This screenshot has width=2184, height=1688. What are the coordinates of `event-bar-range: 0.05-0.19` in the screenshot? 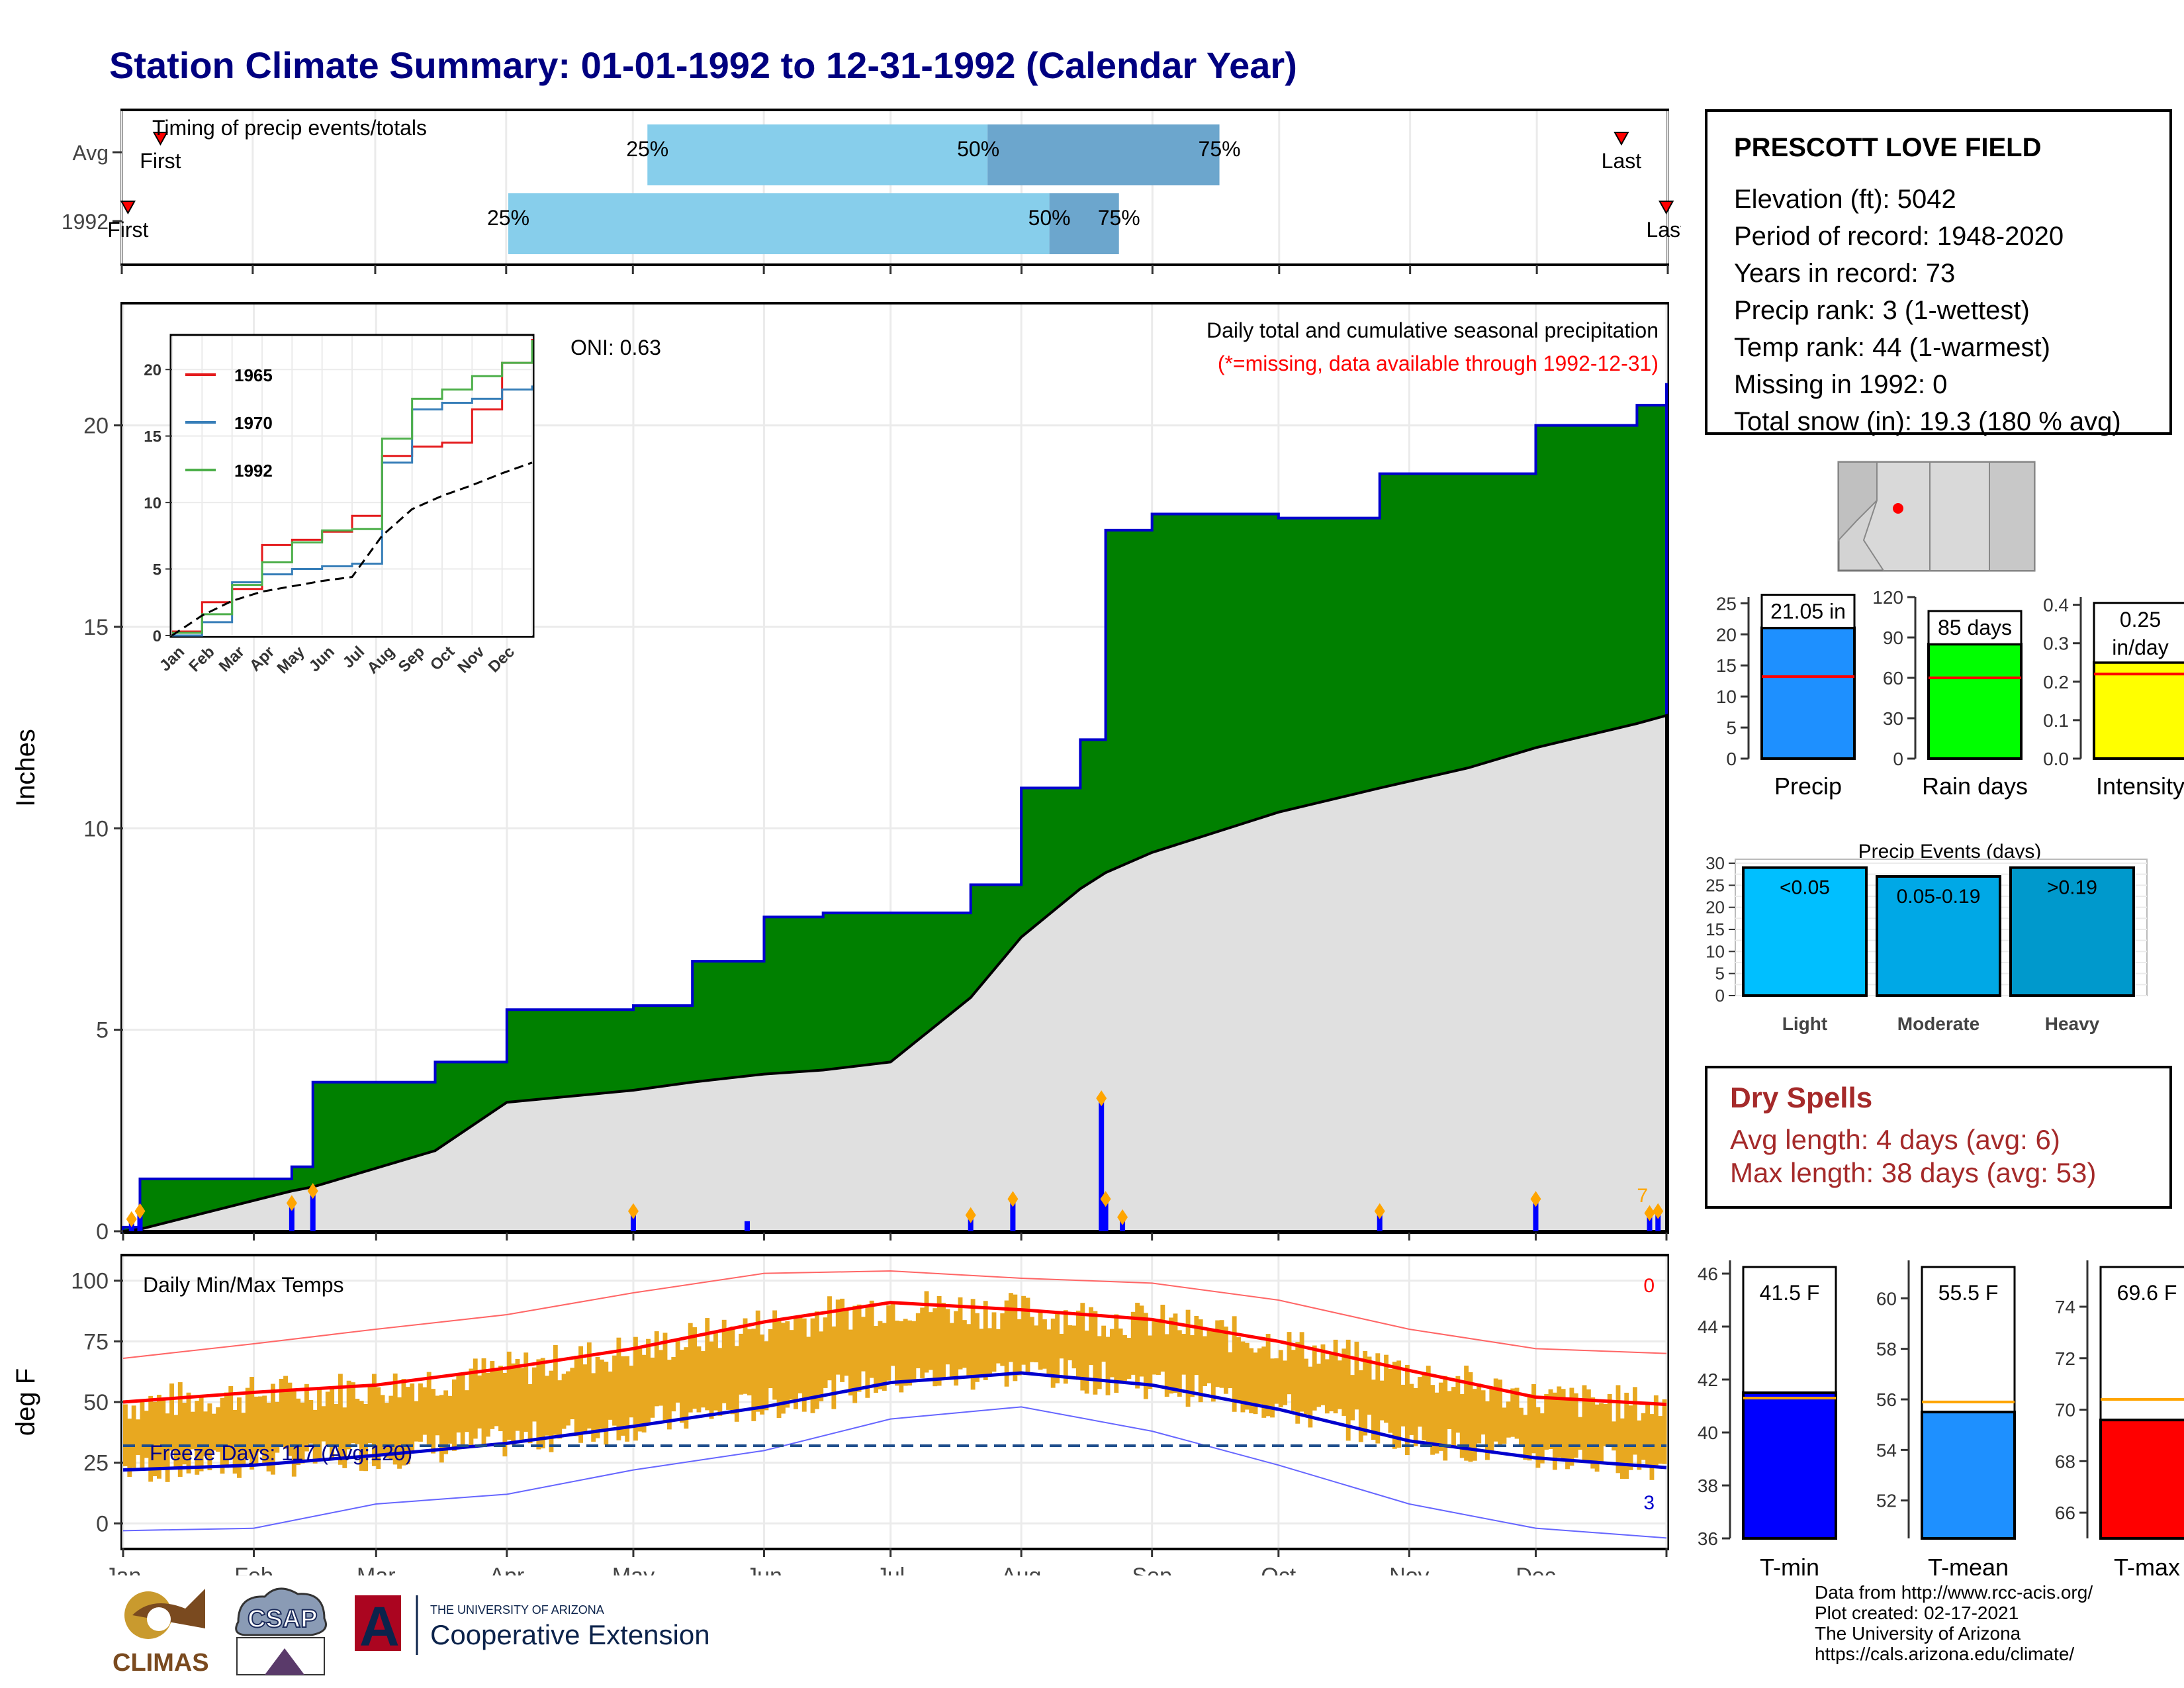 It's located at (1939, 897).